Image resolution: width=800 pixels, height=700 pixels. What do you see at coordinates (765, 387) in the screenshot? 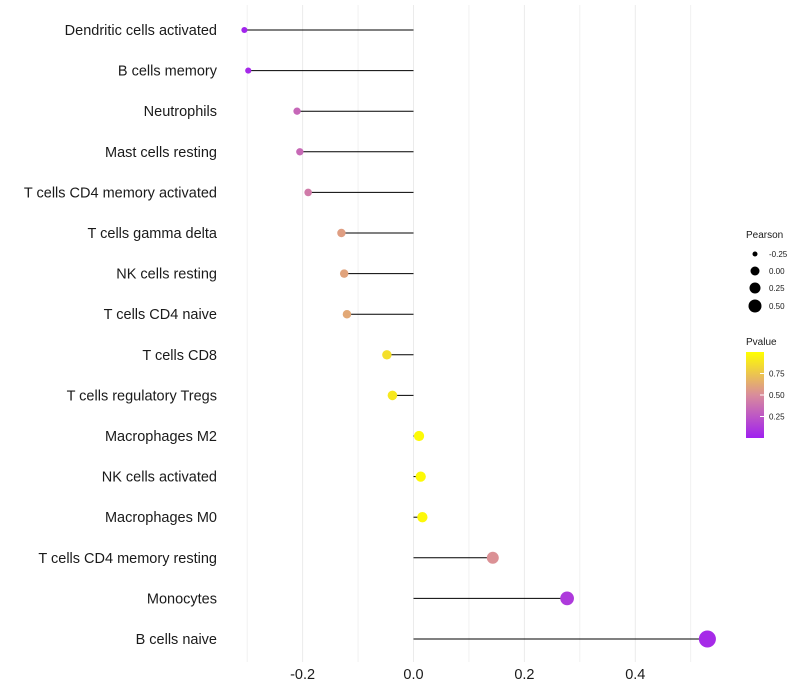
I see `pvalue-color-legend: Pvalue 0.25 0.50 0.75` at bounding box center [765, 387].